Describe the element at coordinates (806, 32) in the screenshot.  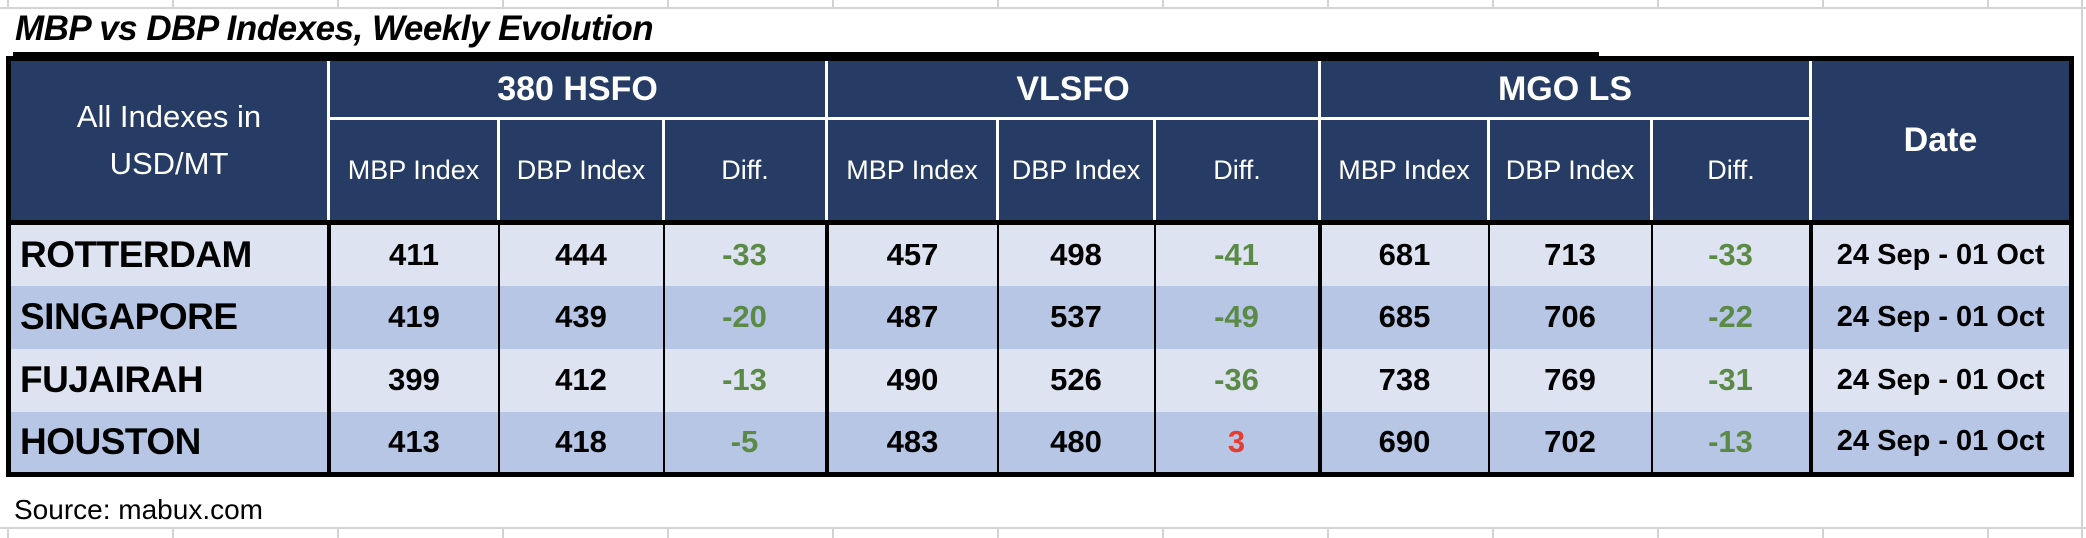
I see `chart-title-underline: MBP vs DBP Indexes, Weekly Evolution` at that location.